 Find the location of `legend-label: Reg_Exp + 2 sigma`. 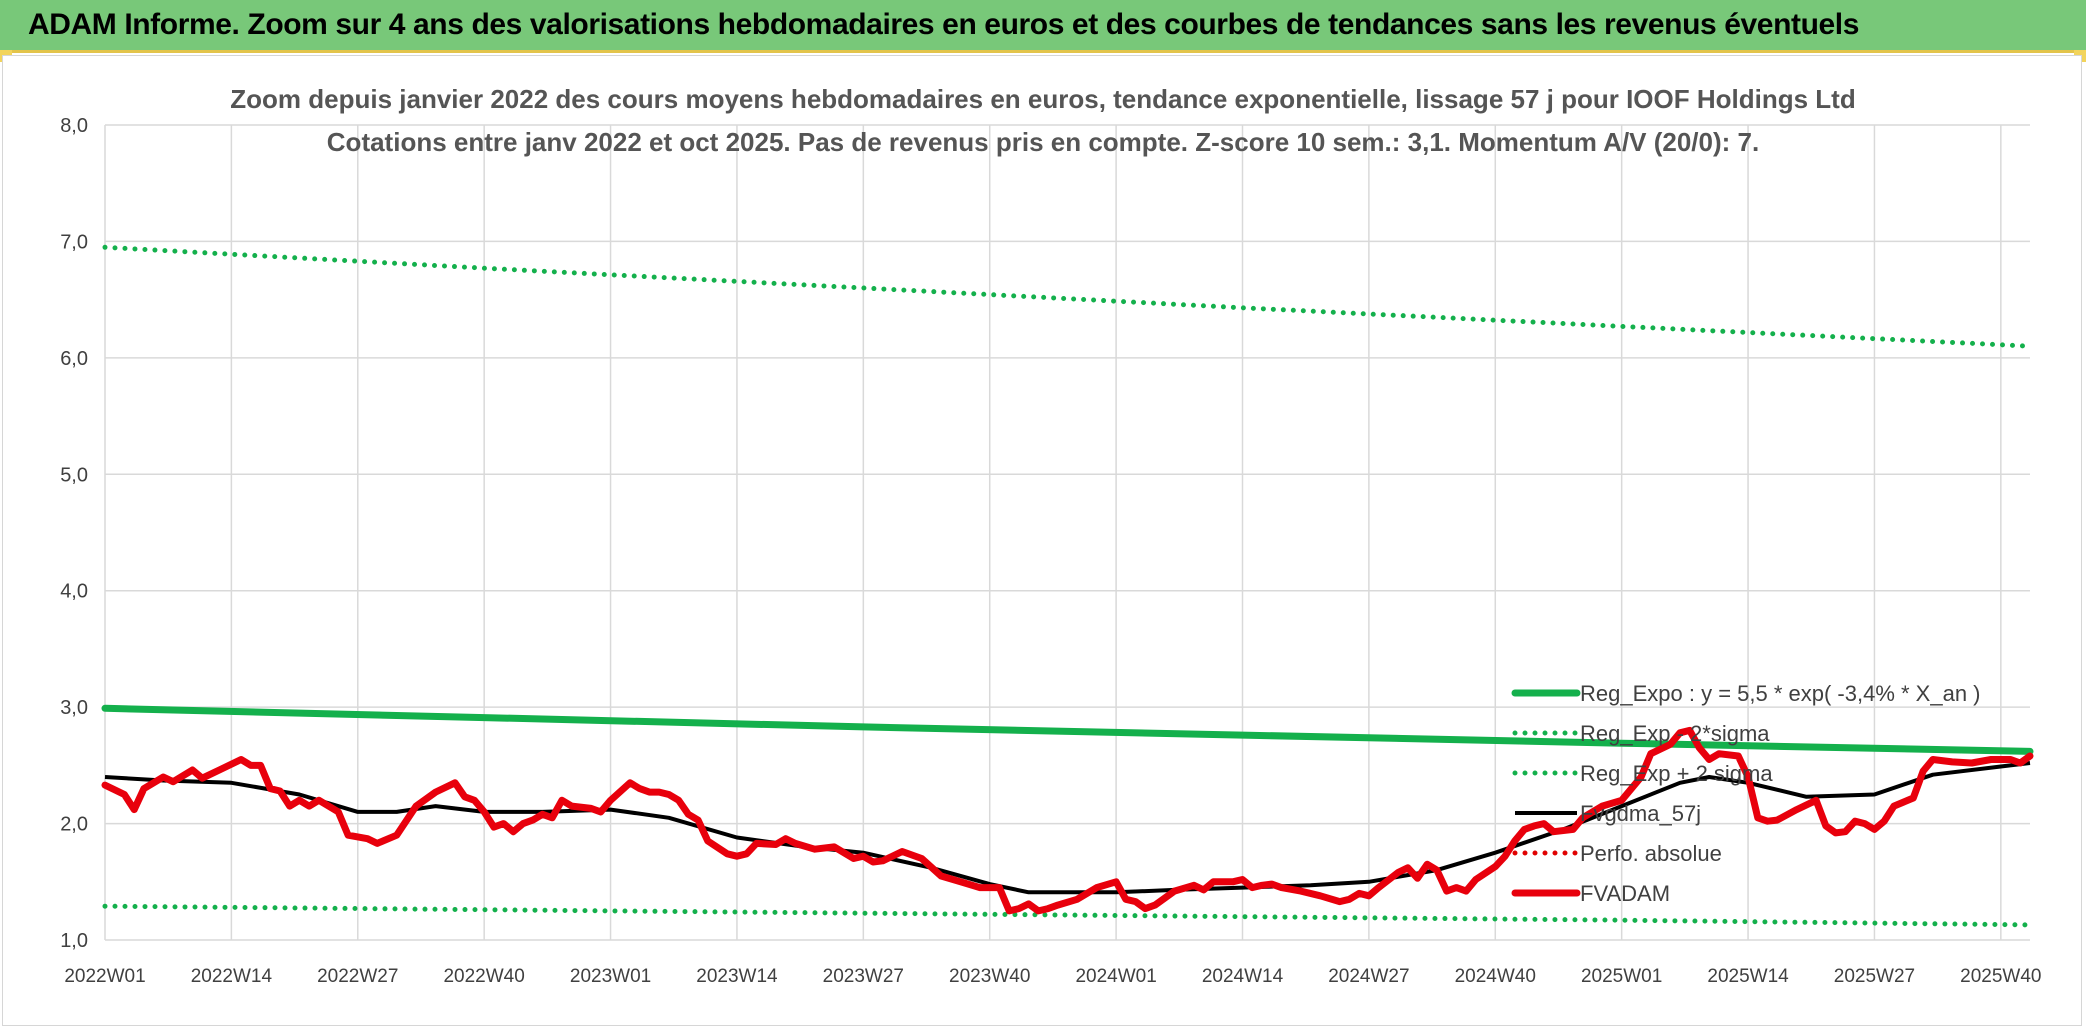

legend-label: Reg_Exp + 2 sigma is located at coordinates (1676, 773).